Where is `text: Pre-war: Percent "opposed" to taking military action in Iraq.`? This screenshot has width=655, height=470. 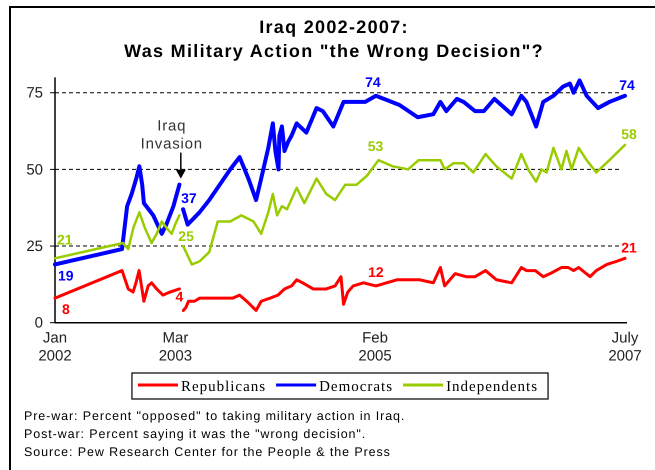 text: Pre-war: Percent "opposed" to taking military action in Iraq. is located at coordinates (215, 416).